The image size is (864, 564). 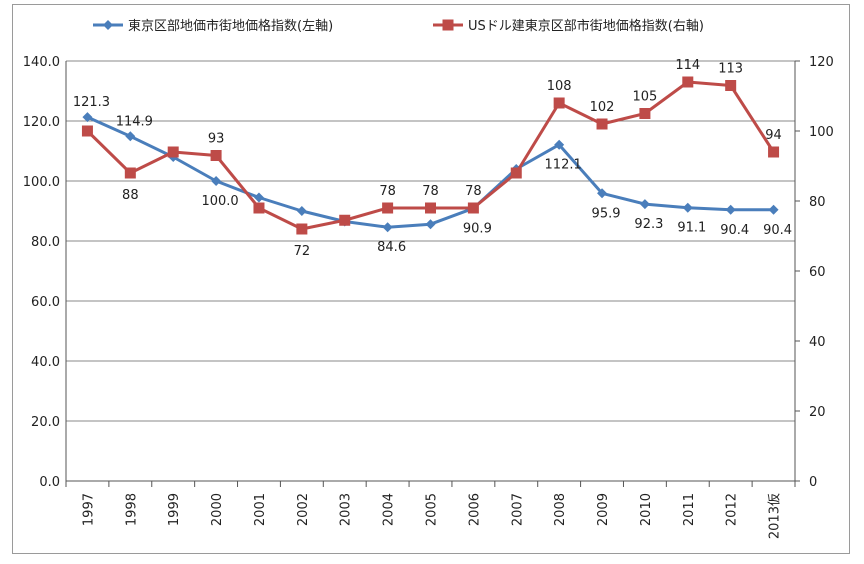 What do you see at coordinates (644, 97) in the screenshot?
I see `data-label-right-series: 105` at bounding box center [644, 97].